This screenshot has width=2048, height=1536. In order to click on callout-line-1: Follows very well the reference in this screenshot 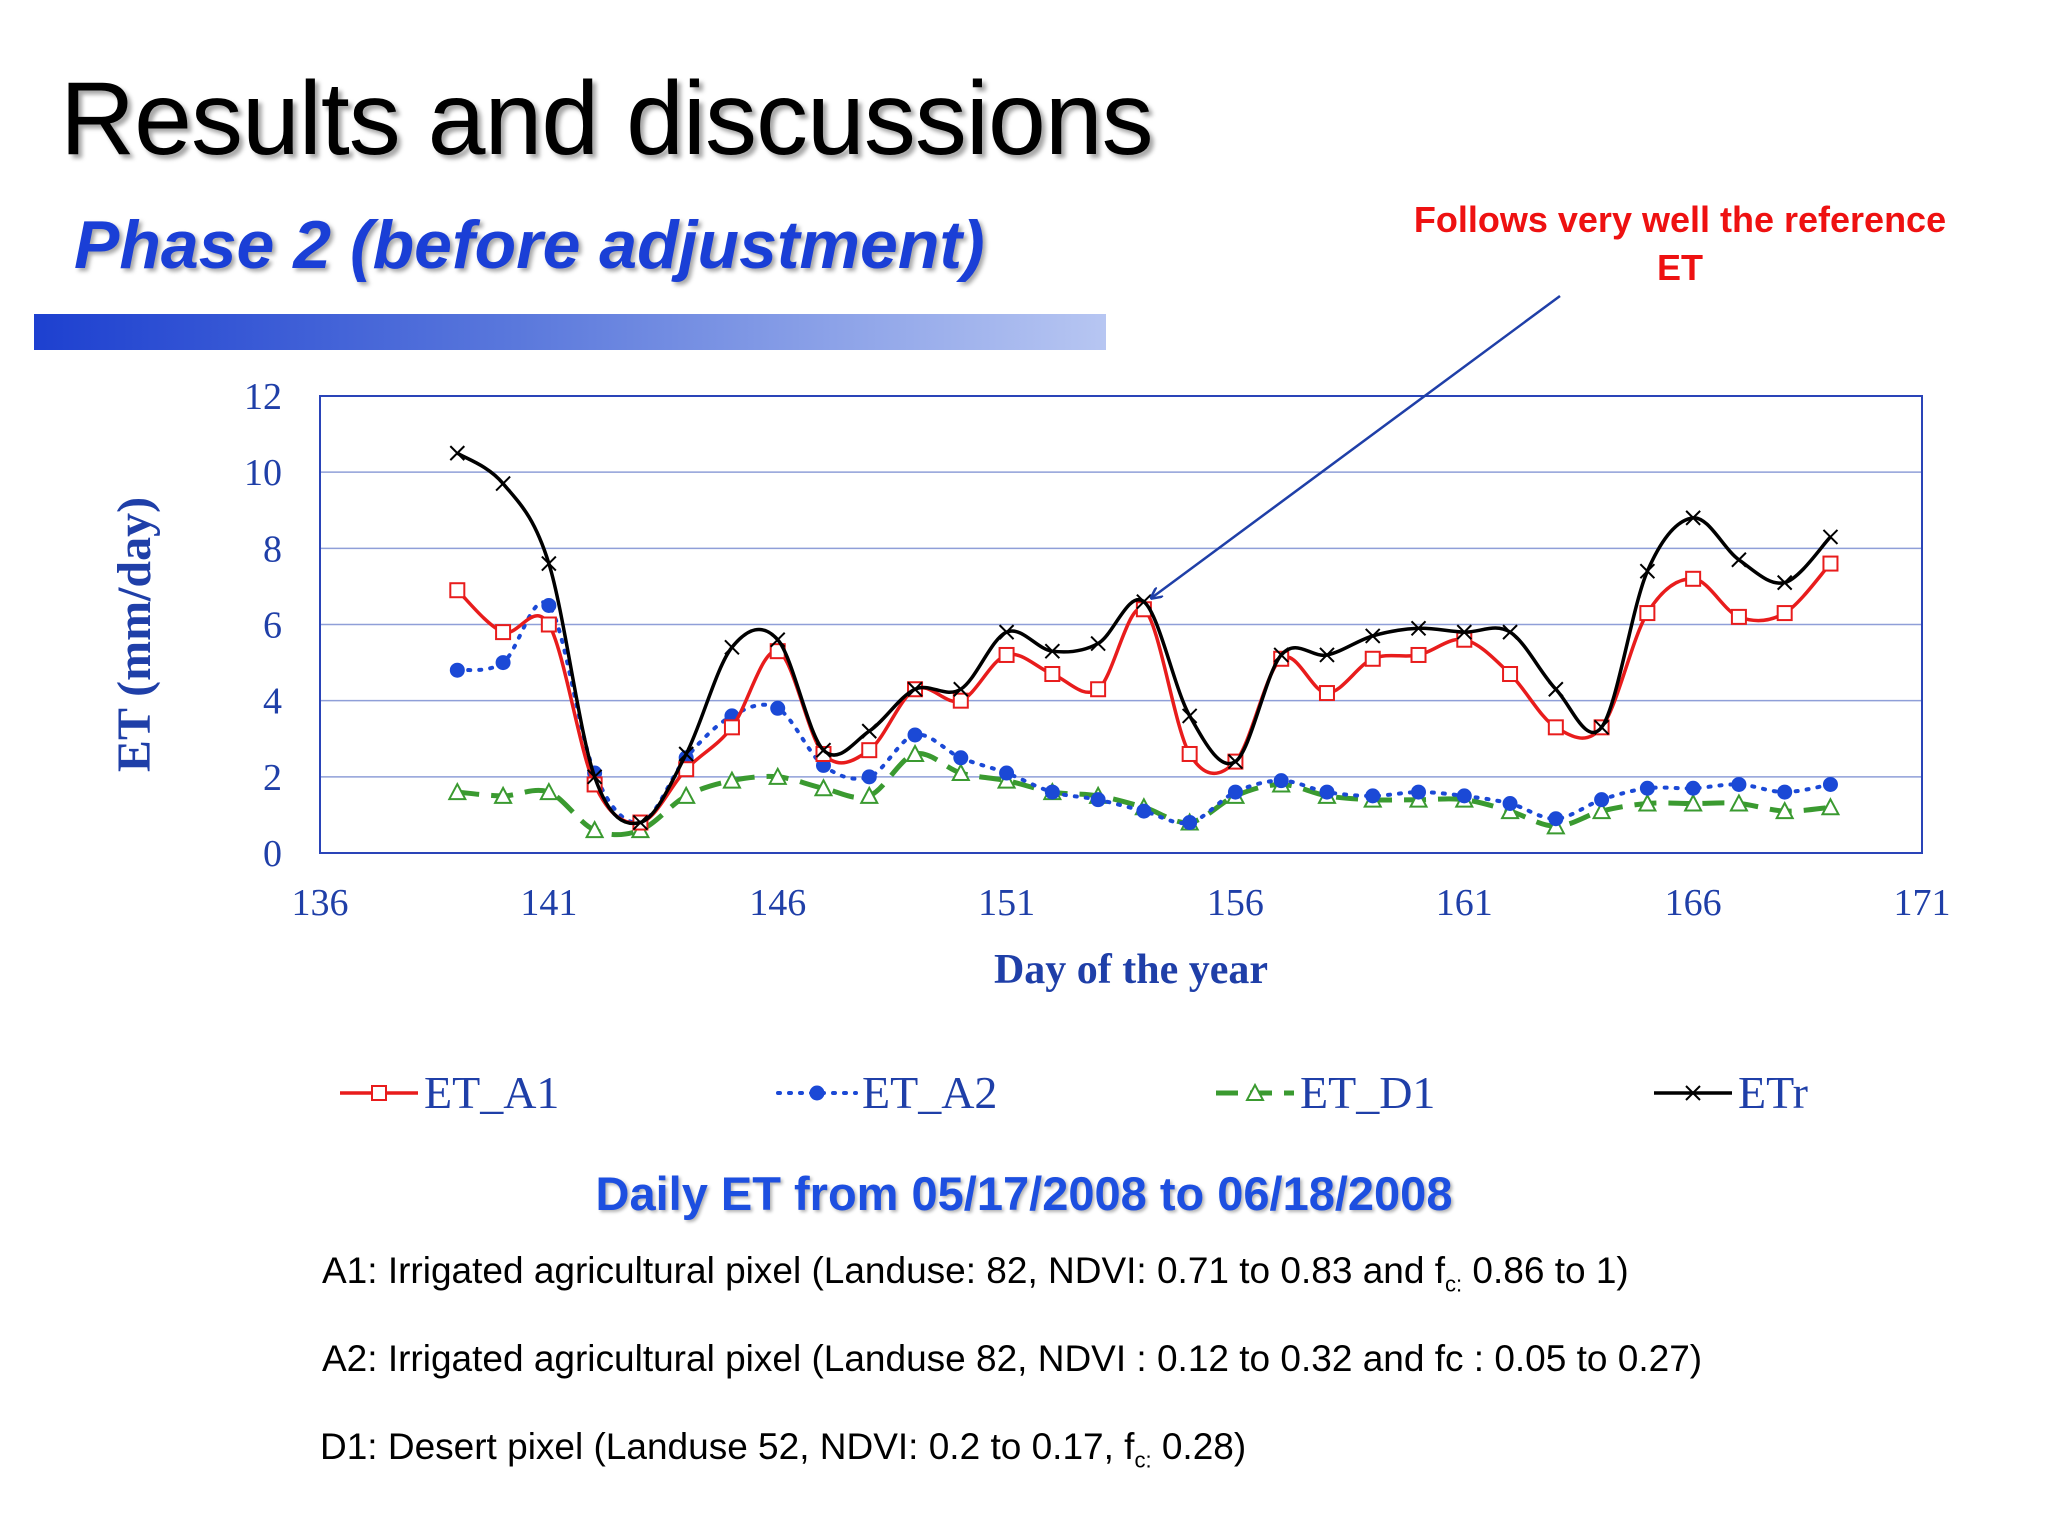, I will do `click(1680, 219)`.